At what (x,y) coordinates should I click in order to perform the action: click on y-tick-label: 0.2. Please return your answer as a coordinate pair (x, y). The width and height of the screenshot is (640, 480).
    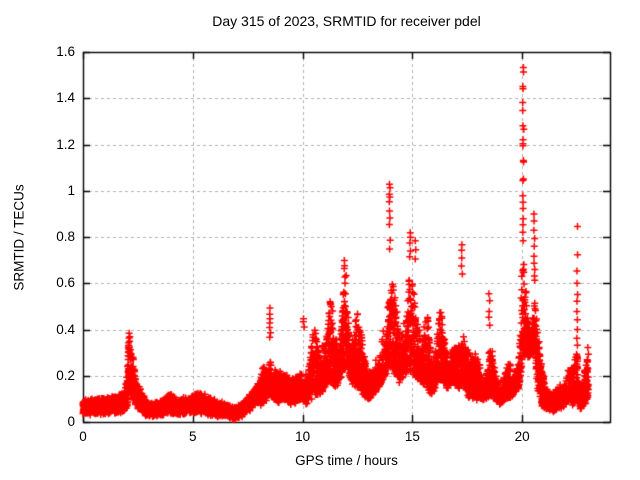
    Looking at the image, I should click on (65, 375).